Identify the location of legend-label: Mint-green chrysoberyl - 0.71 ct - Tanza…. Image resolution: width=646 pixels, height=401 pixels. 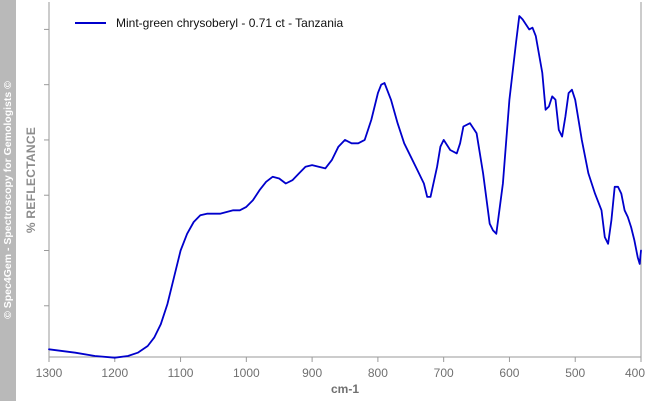
(230, 23).